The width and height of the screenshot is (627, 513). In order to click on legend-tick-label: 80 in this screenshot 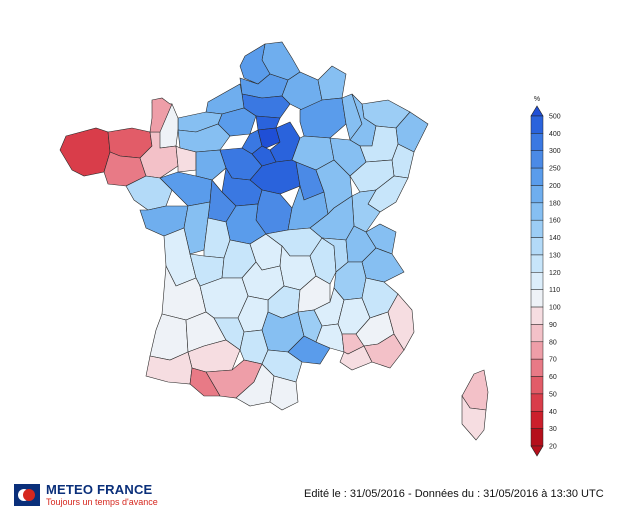, I will do `click(553, 342)`.